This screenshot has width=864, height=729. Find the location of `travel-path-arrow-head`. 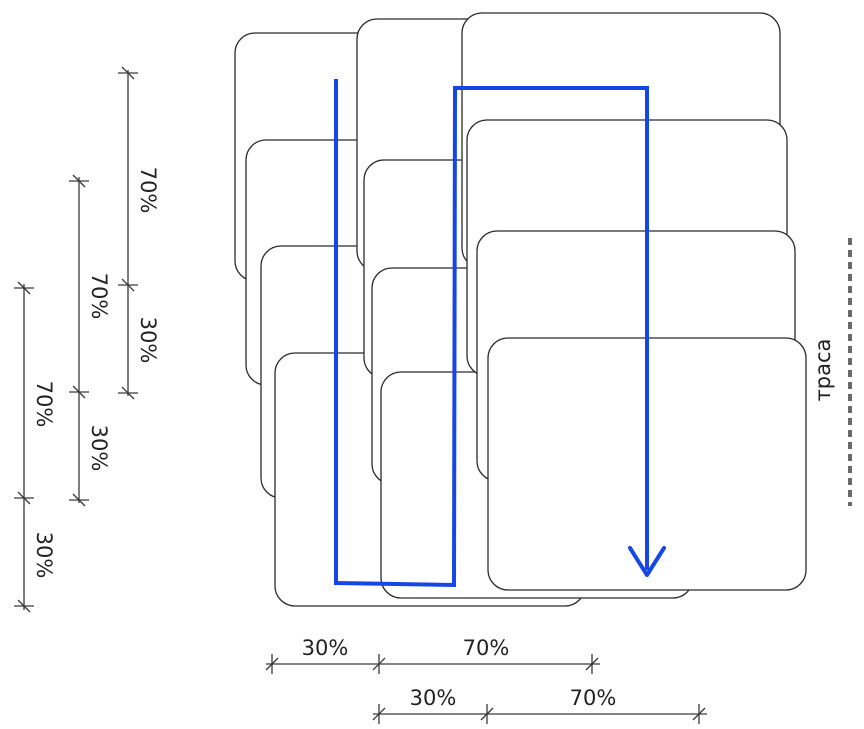

travel-path-arrow-head is located at coordinates (647, 561).